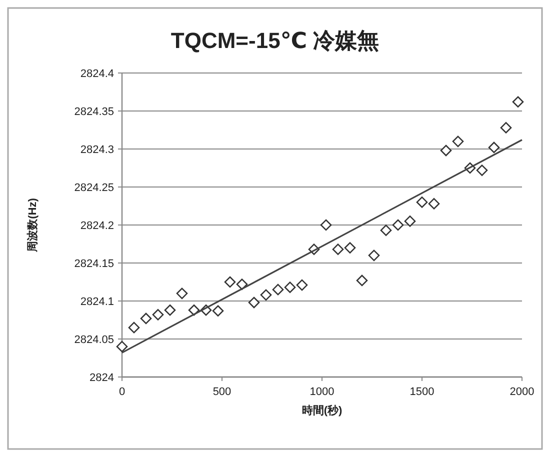  Describe the element at coordinates (102, 378) in the screenshot. I see `y-tick-label: 2824` at that location.